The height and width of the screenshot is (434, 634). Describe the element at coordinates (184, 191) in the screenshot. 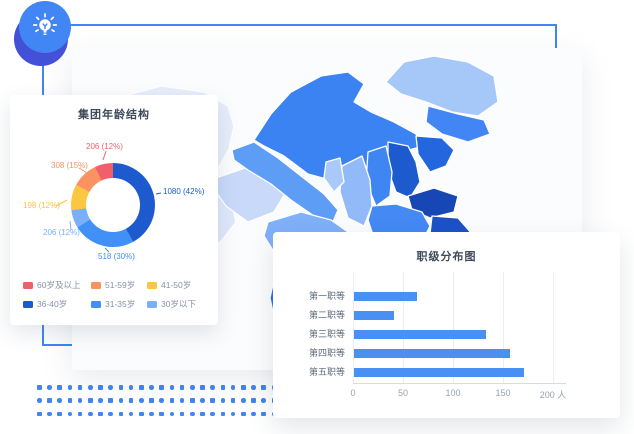

I see `donut-label: 1080 (42%)` at that location.